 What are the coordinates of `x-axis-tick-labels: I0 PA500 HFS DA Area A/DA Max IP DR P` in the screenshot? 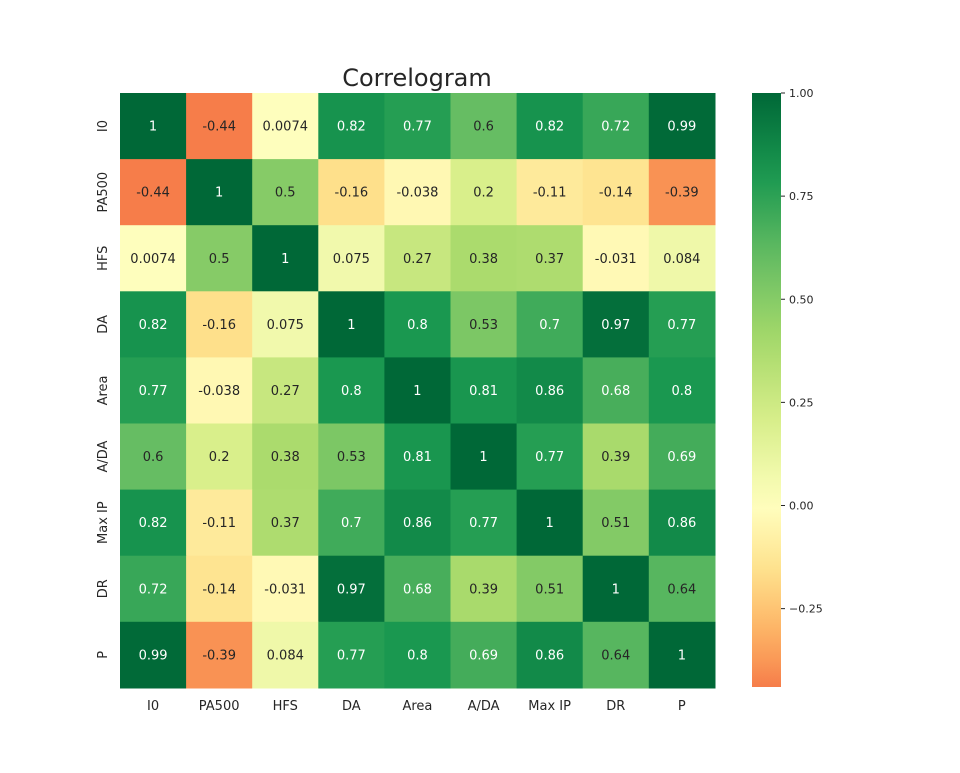 It's located at (416, 706).